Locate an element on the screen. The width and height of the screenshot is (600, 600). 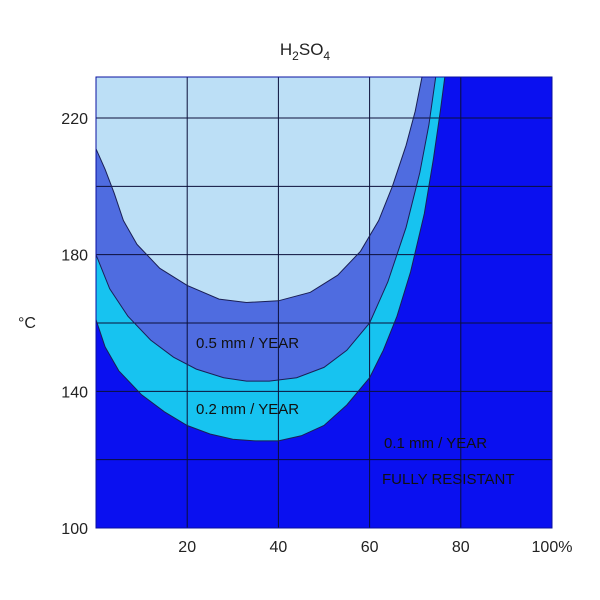
label-0.2mm-year: 0.2 mm / YEAR is located at coordinates (247, 409).